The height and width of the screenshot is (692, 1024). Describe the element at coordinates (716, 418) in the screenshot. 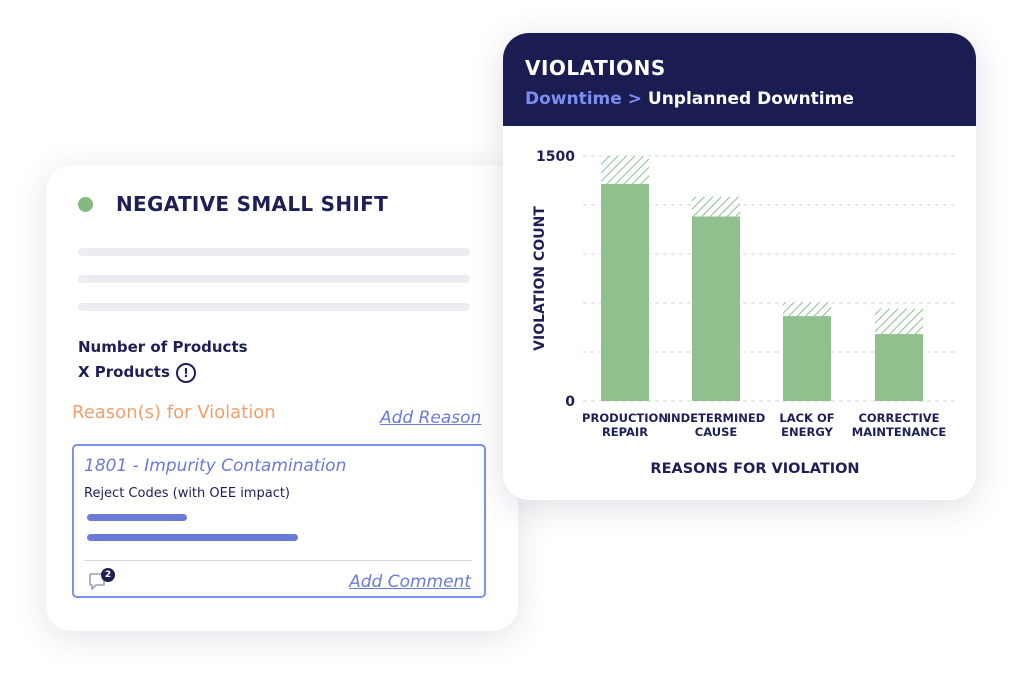

I see `x-tick-label: INDETERMINED` at that location.